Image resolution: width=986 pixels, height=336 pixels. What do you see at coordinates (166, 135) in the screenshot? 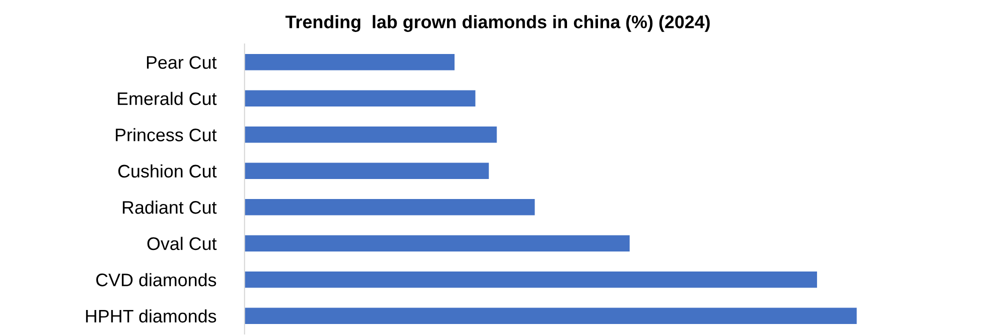
I see `y-tick-label: Princess Cut` at bounding box center [166, 135].